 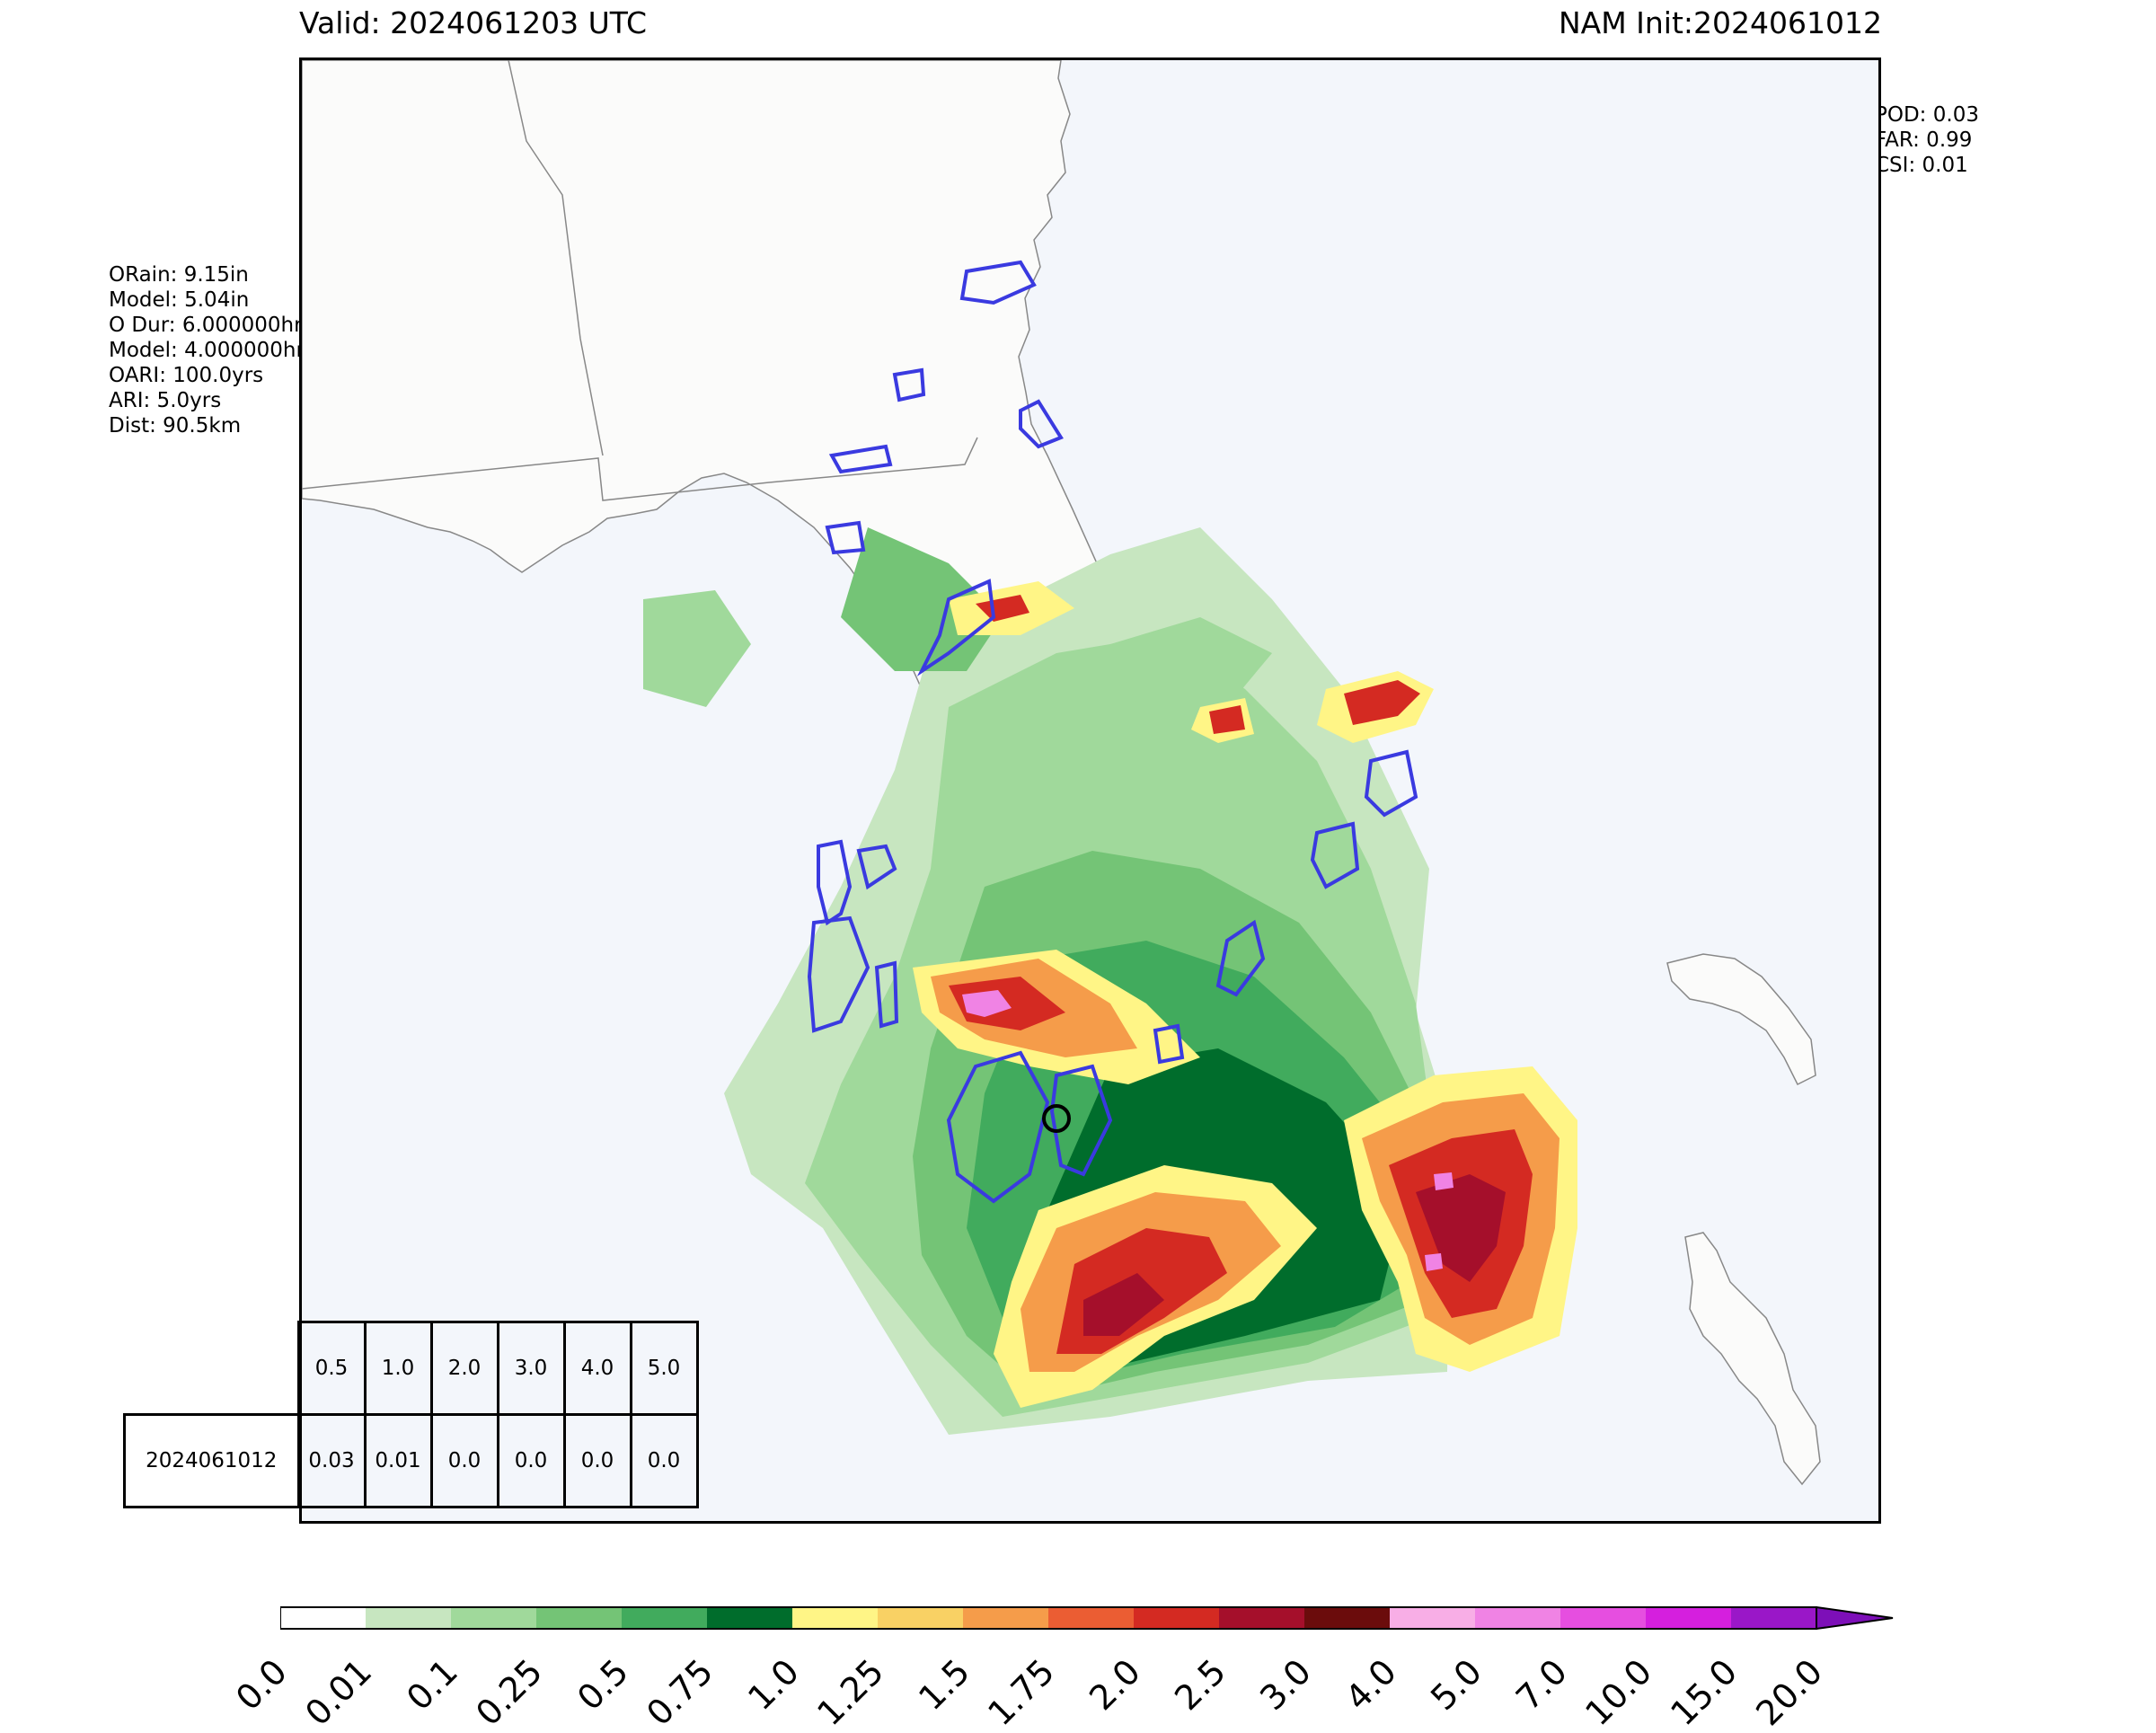 What do you see at coordinates (1542, 1685) in the screenshot?
I see `colorbar-tick-label: 7.0` at bounding box center [1542, 1685].